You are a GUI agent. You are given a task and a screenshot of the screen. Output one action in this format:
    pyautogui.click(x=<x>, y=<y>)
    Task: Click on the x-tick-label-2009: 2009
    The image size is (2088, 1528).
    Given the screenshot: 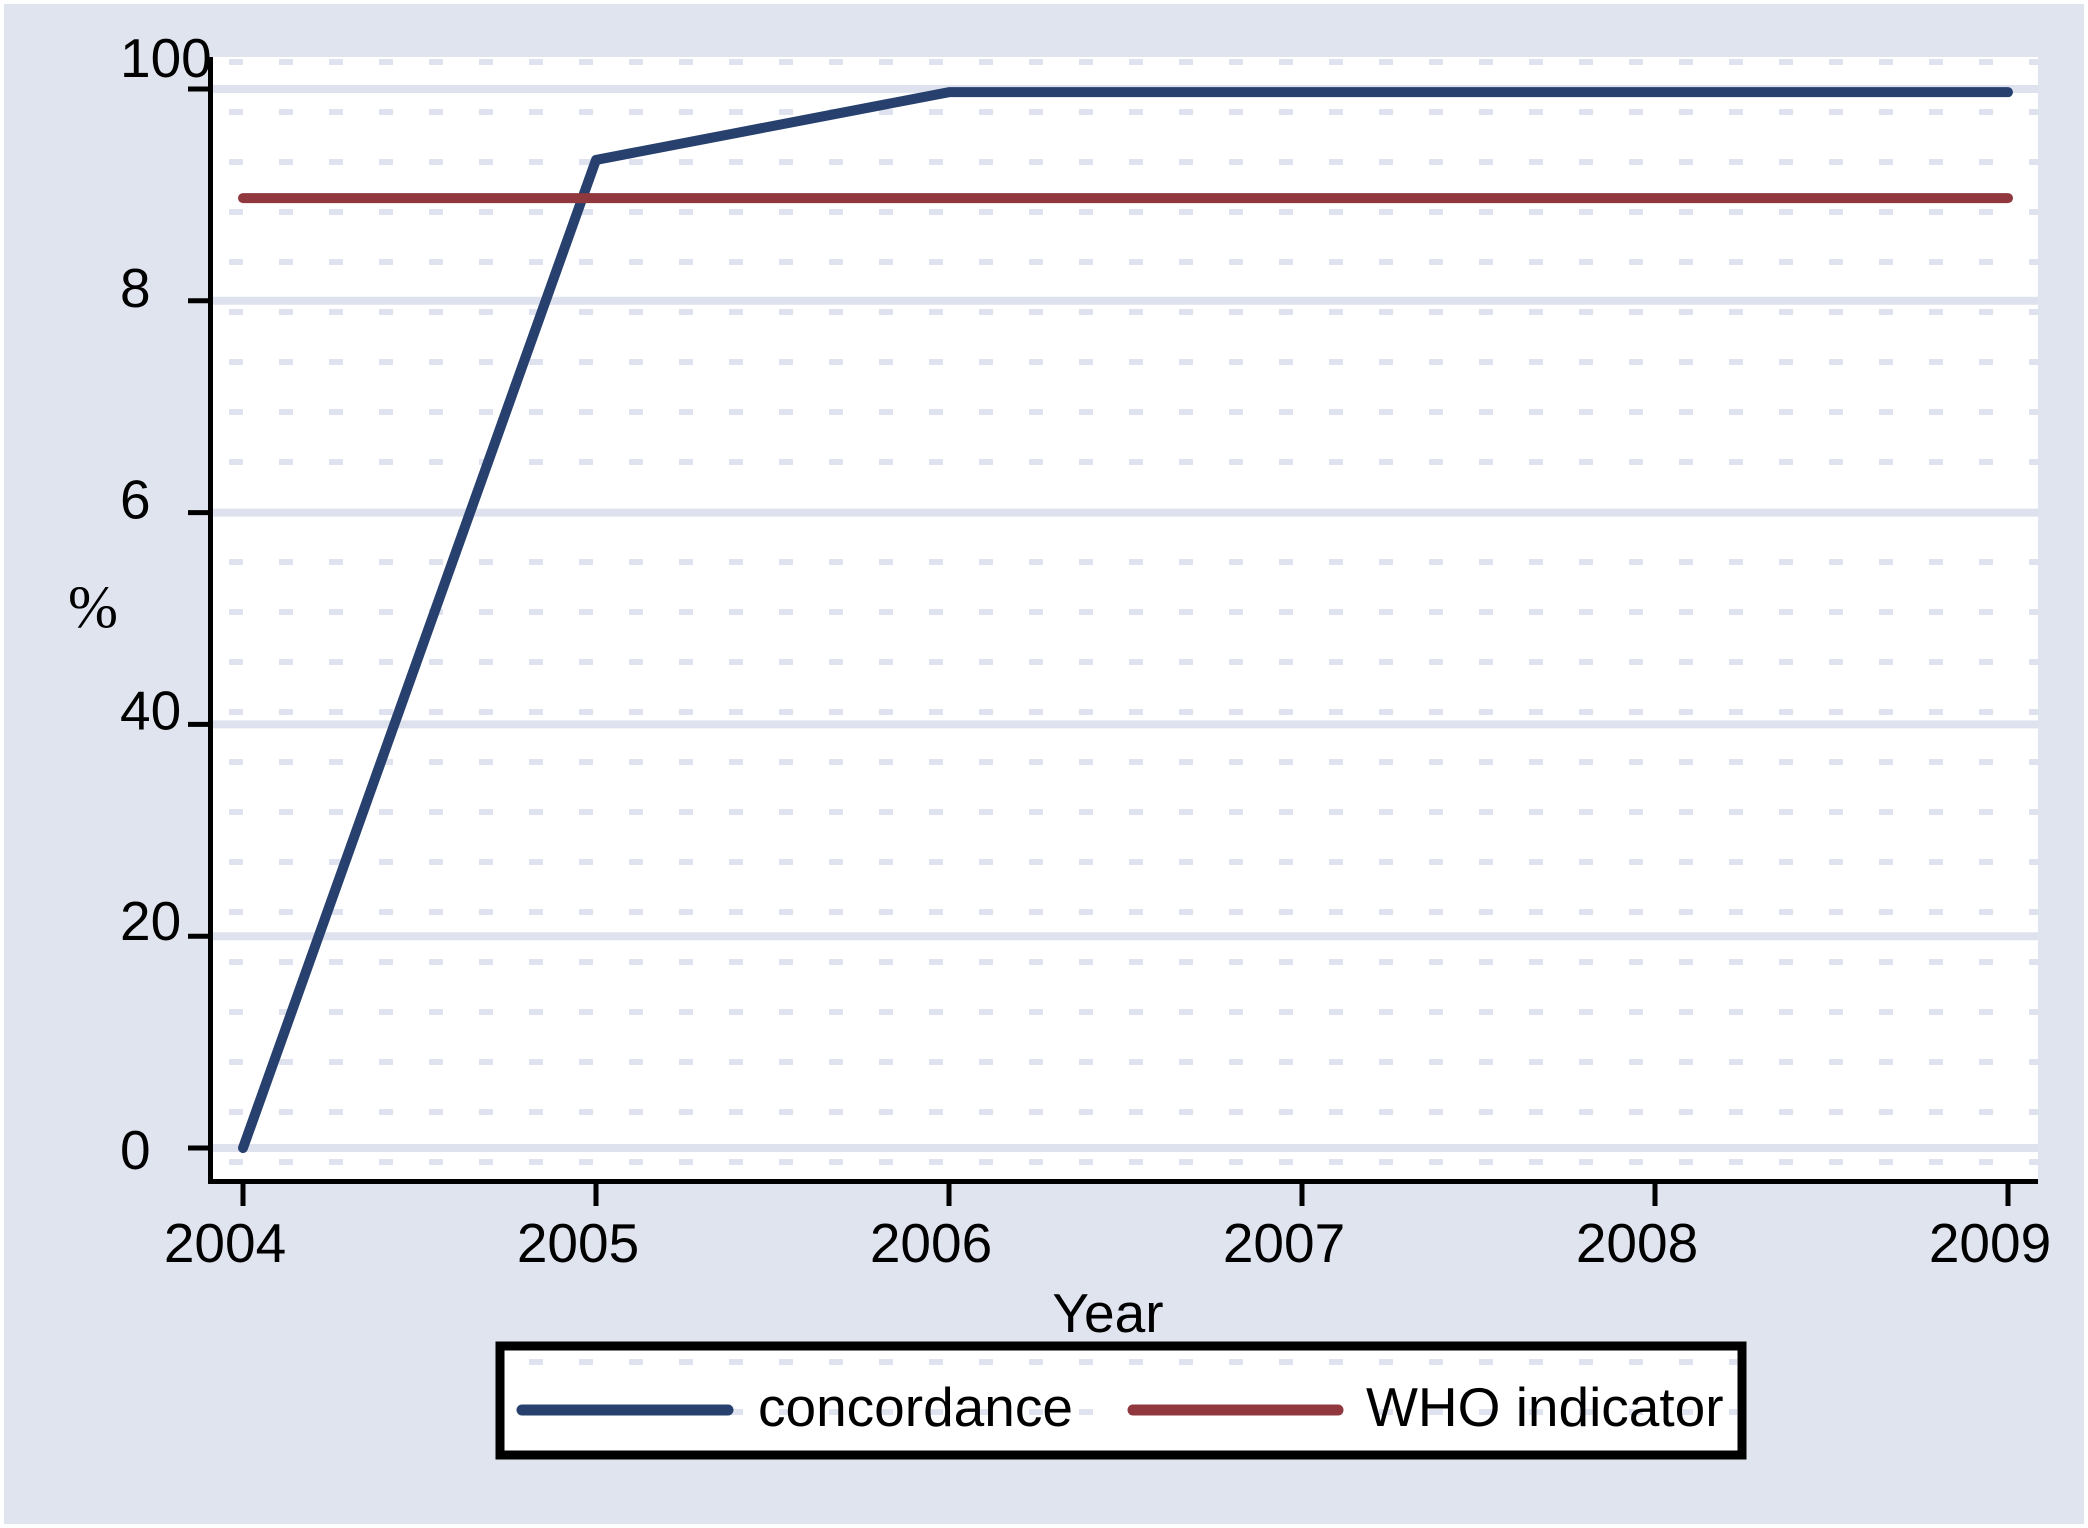 What is the action you would take?
    pyautogui.click(x=1990, y=1243)
    